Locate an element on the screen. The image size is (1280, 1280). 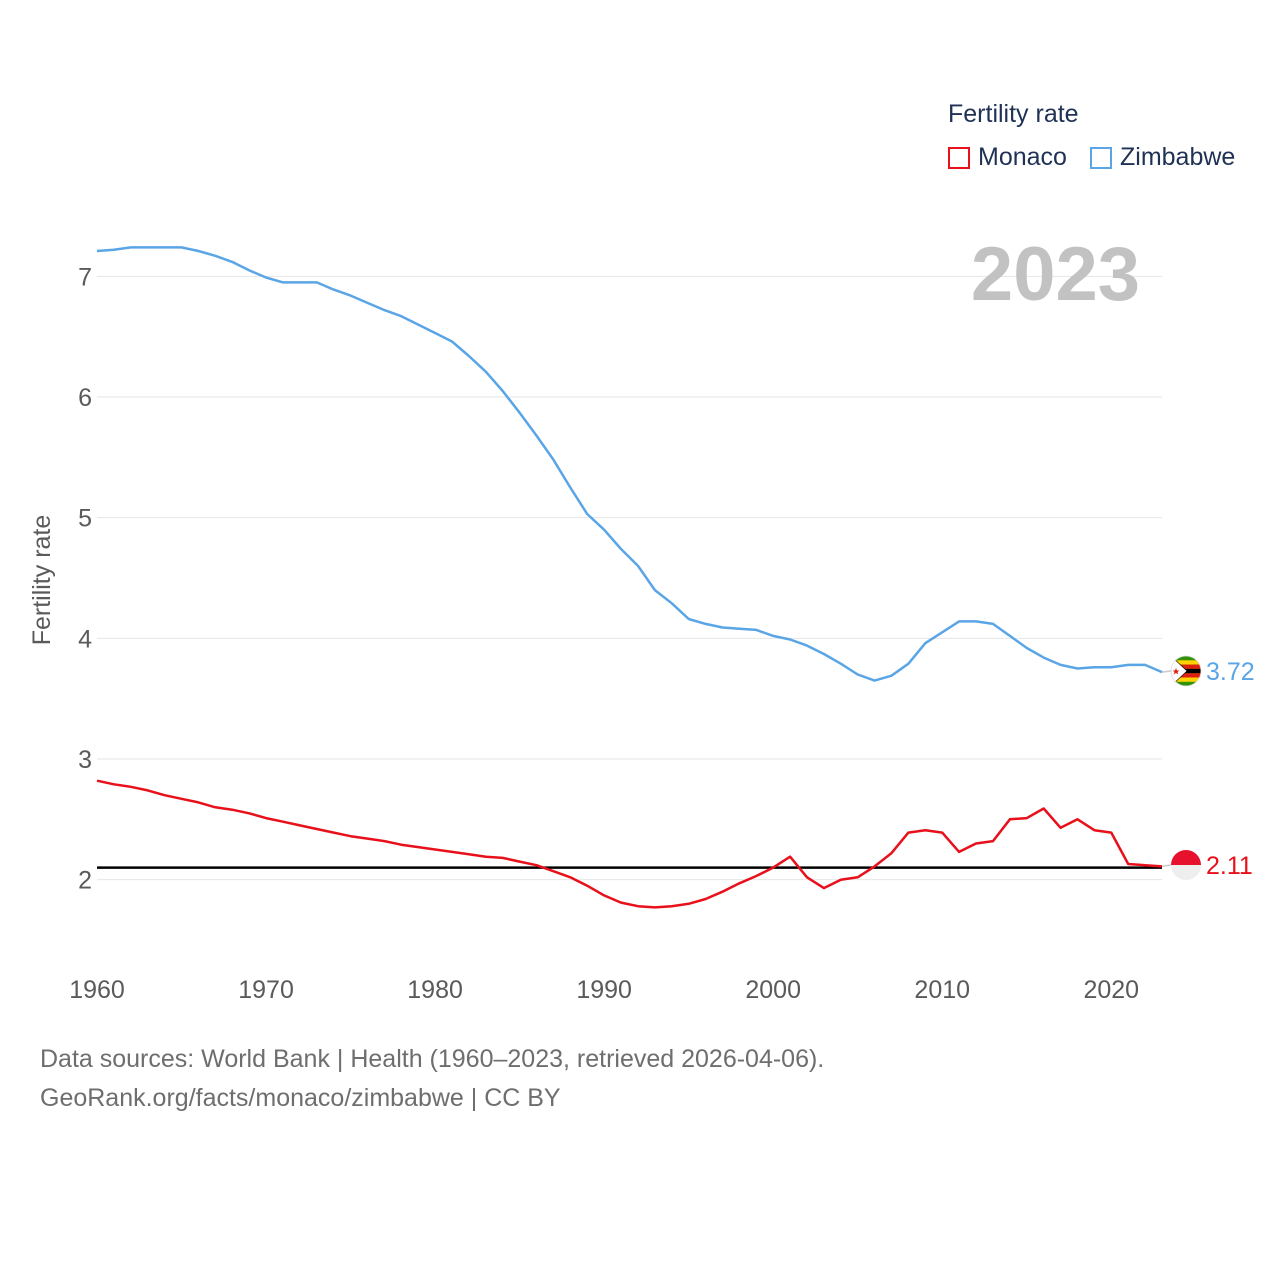
y-tick-label: 5 is located at coordinates (85, 519).